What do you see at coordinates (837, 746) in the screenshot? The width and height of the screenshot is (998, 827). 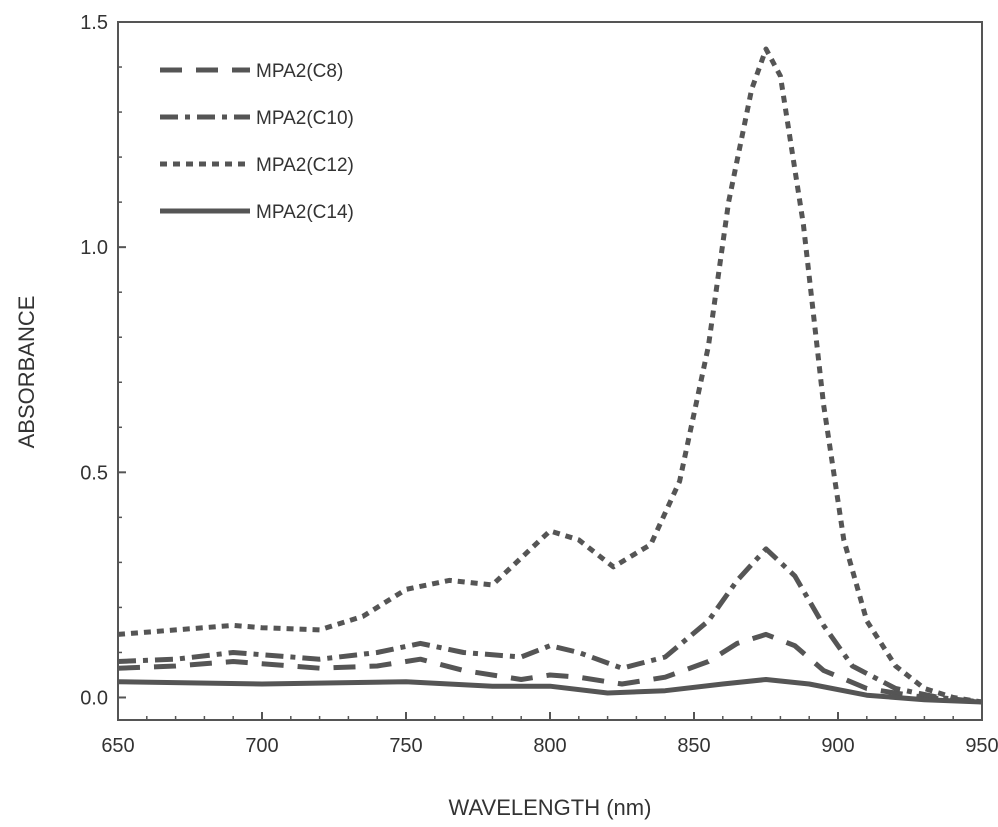 I see `x-tick-label: 900` at bounding box center [837, 746].